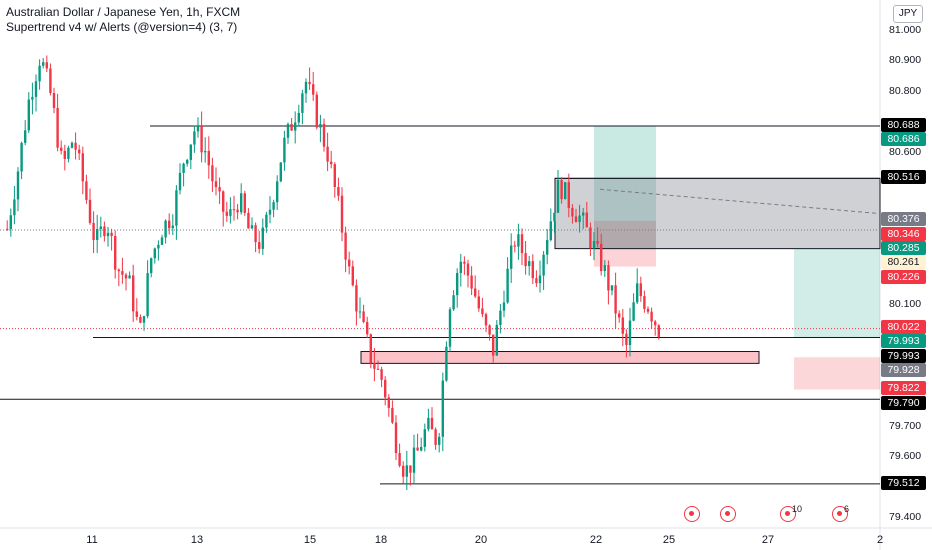  I want to click on trend-line, so click(740, 201).